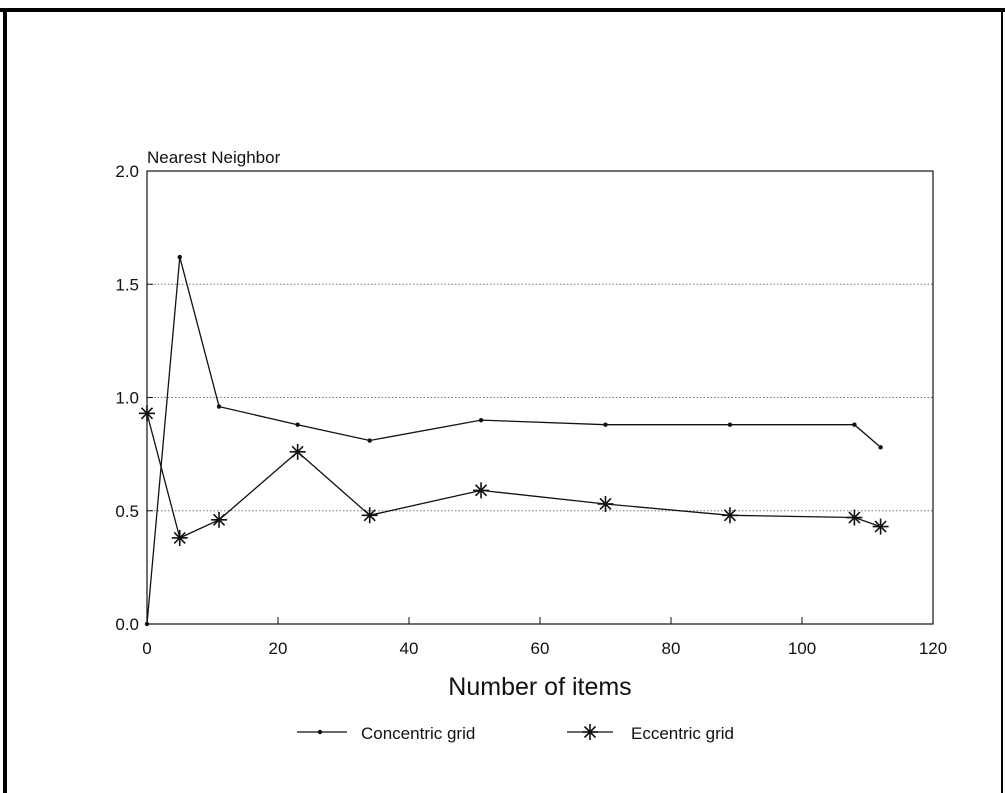 This screenshot has height=793, width=1005. Describe the element at coordinates (671, 648) in the screenshot. I see `x-tick-label: 80` at that location.